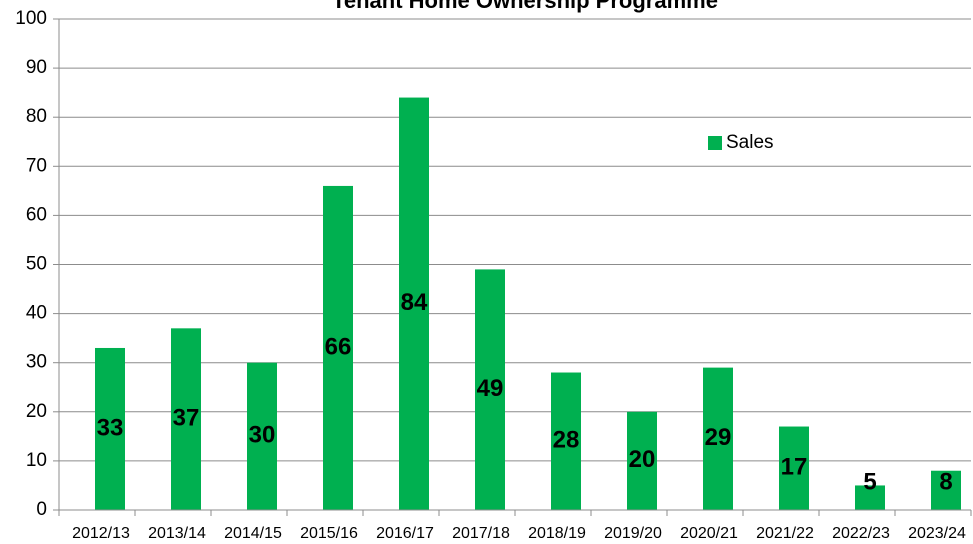  What do you see at coordinates (709, 533) in the screenshot?
I see `x-tick-label: 2020/21` at bounding box center [709, 533].